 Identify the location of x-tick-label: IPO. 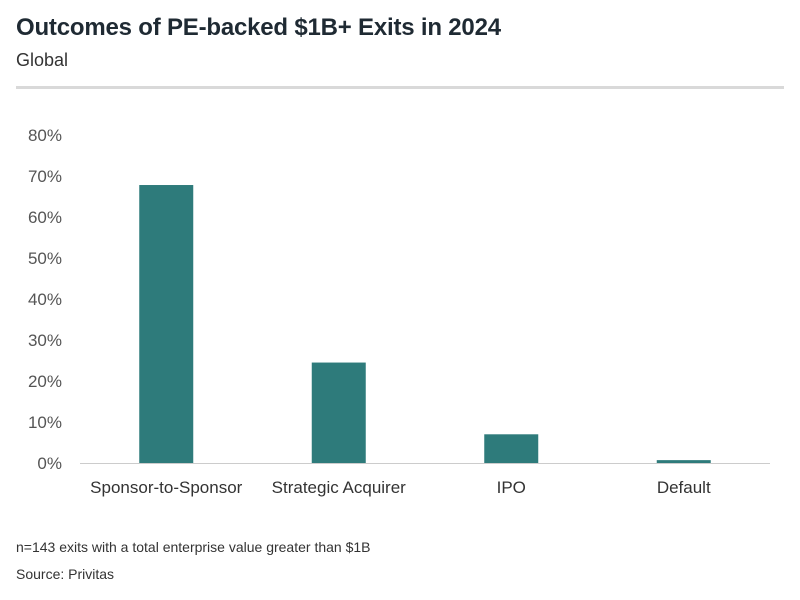
(511, 487).